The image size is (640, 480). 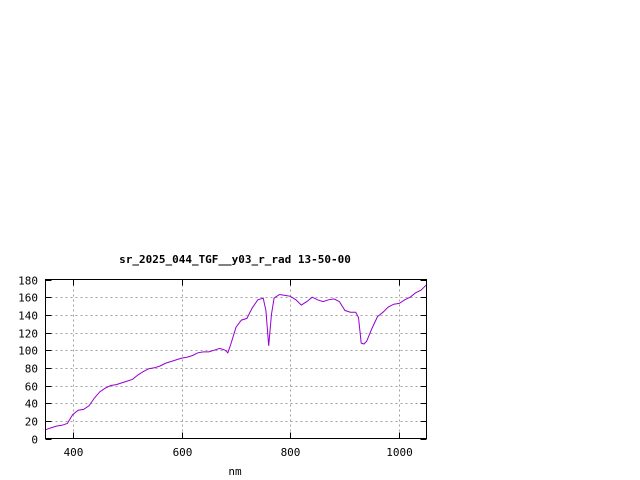 What do you see at coordinates (235, 471) in the screenshot?
I see `x-axis-label: nm` at bounding box center [235, 471].